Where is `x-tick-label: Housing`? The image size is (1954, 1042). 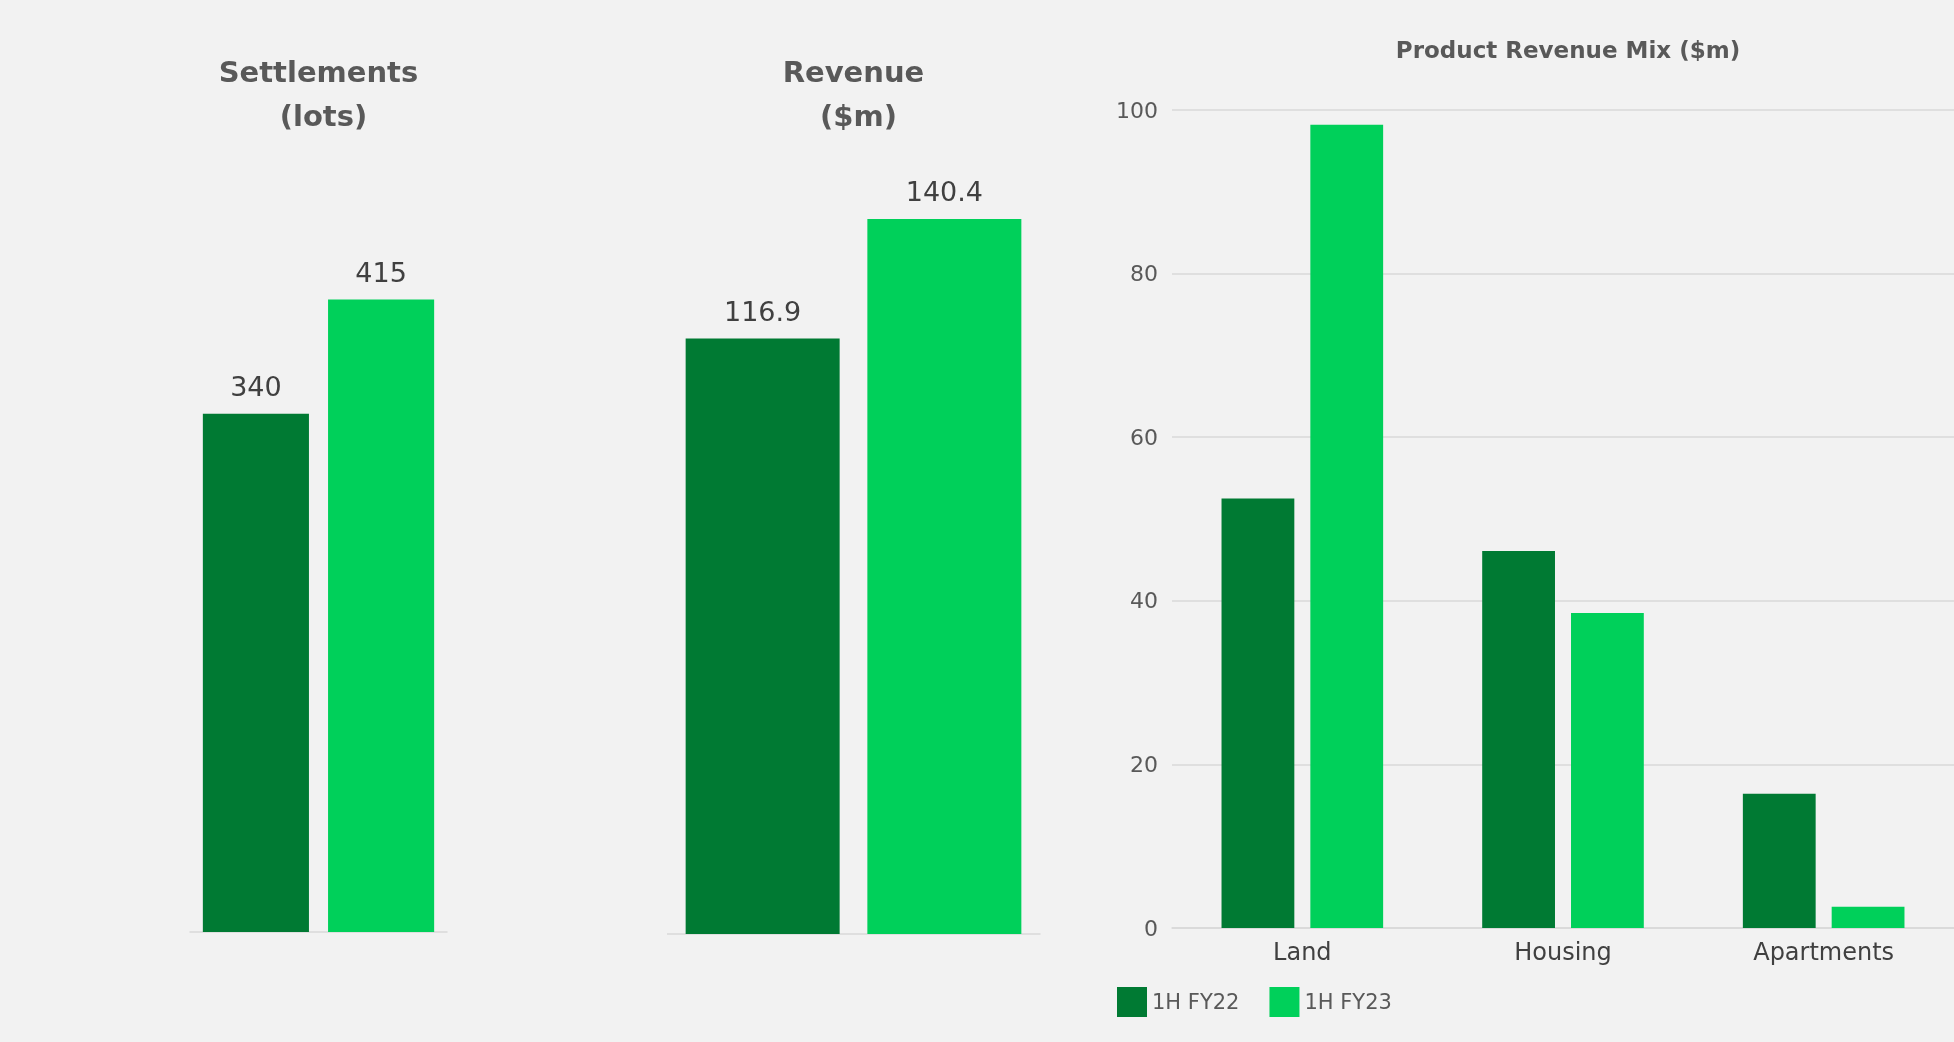
x-tick-label: Housing is located at coordinates (1563, 952).